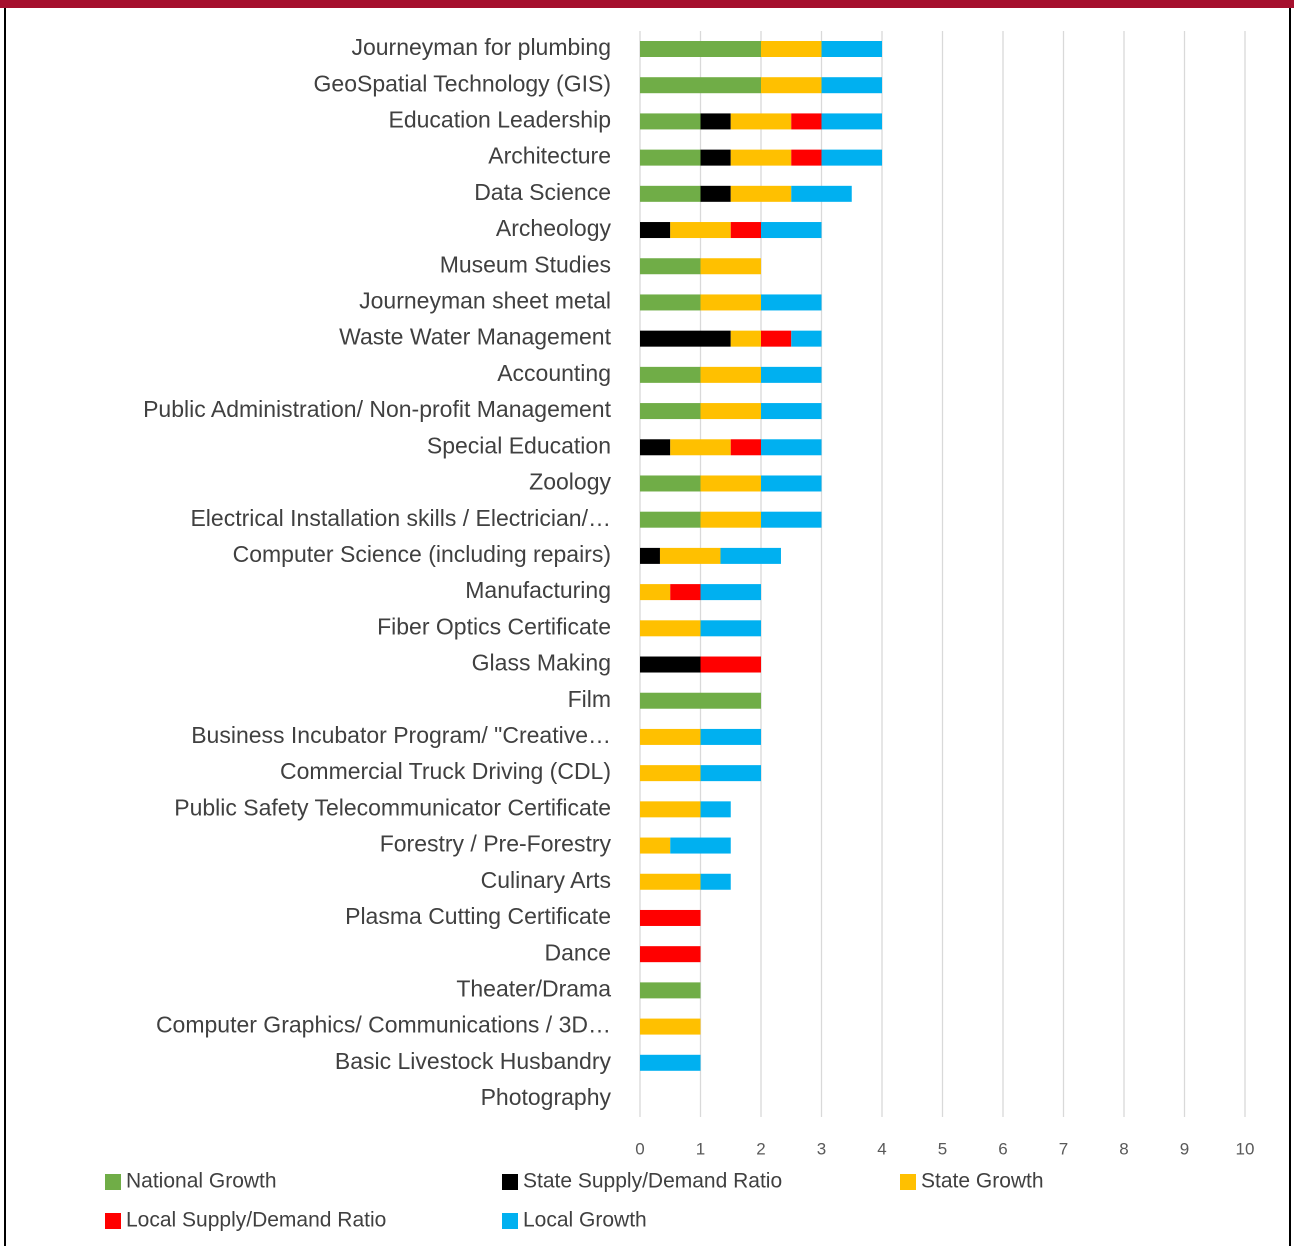  What do you see at coordinates (541, 663) in the screenshot?
I see `y-tick-label: Glass Making` at bounding box center [541, 663].